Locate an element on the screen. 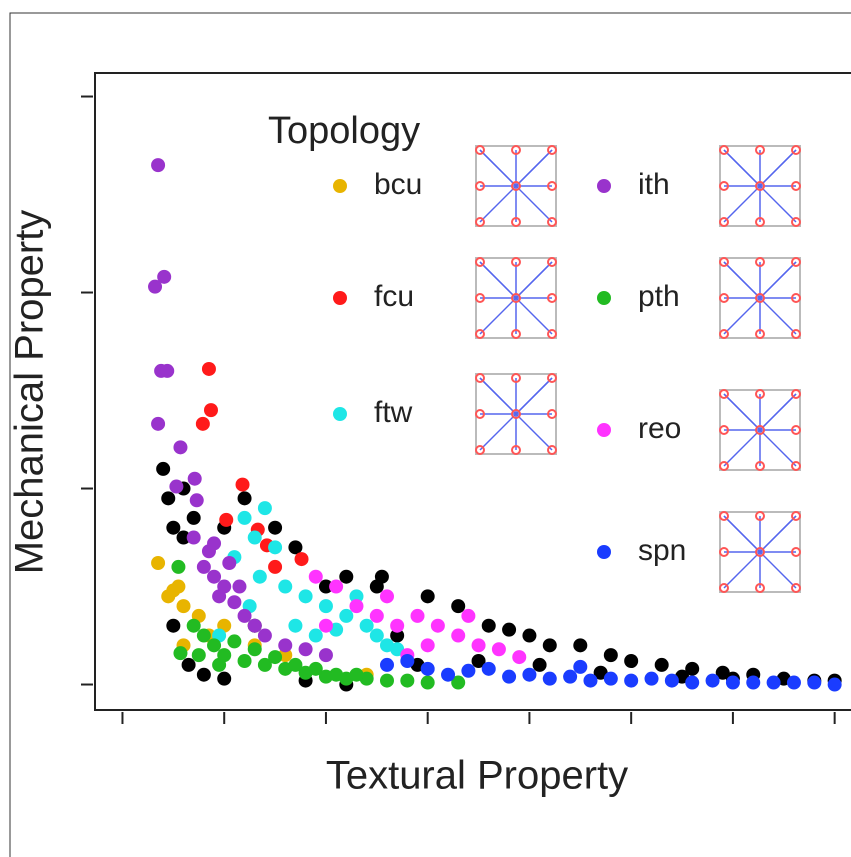 The width and height of the screenshot is (851, 857). legend-label: fcu is located at coordinates (394, 296).